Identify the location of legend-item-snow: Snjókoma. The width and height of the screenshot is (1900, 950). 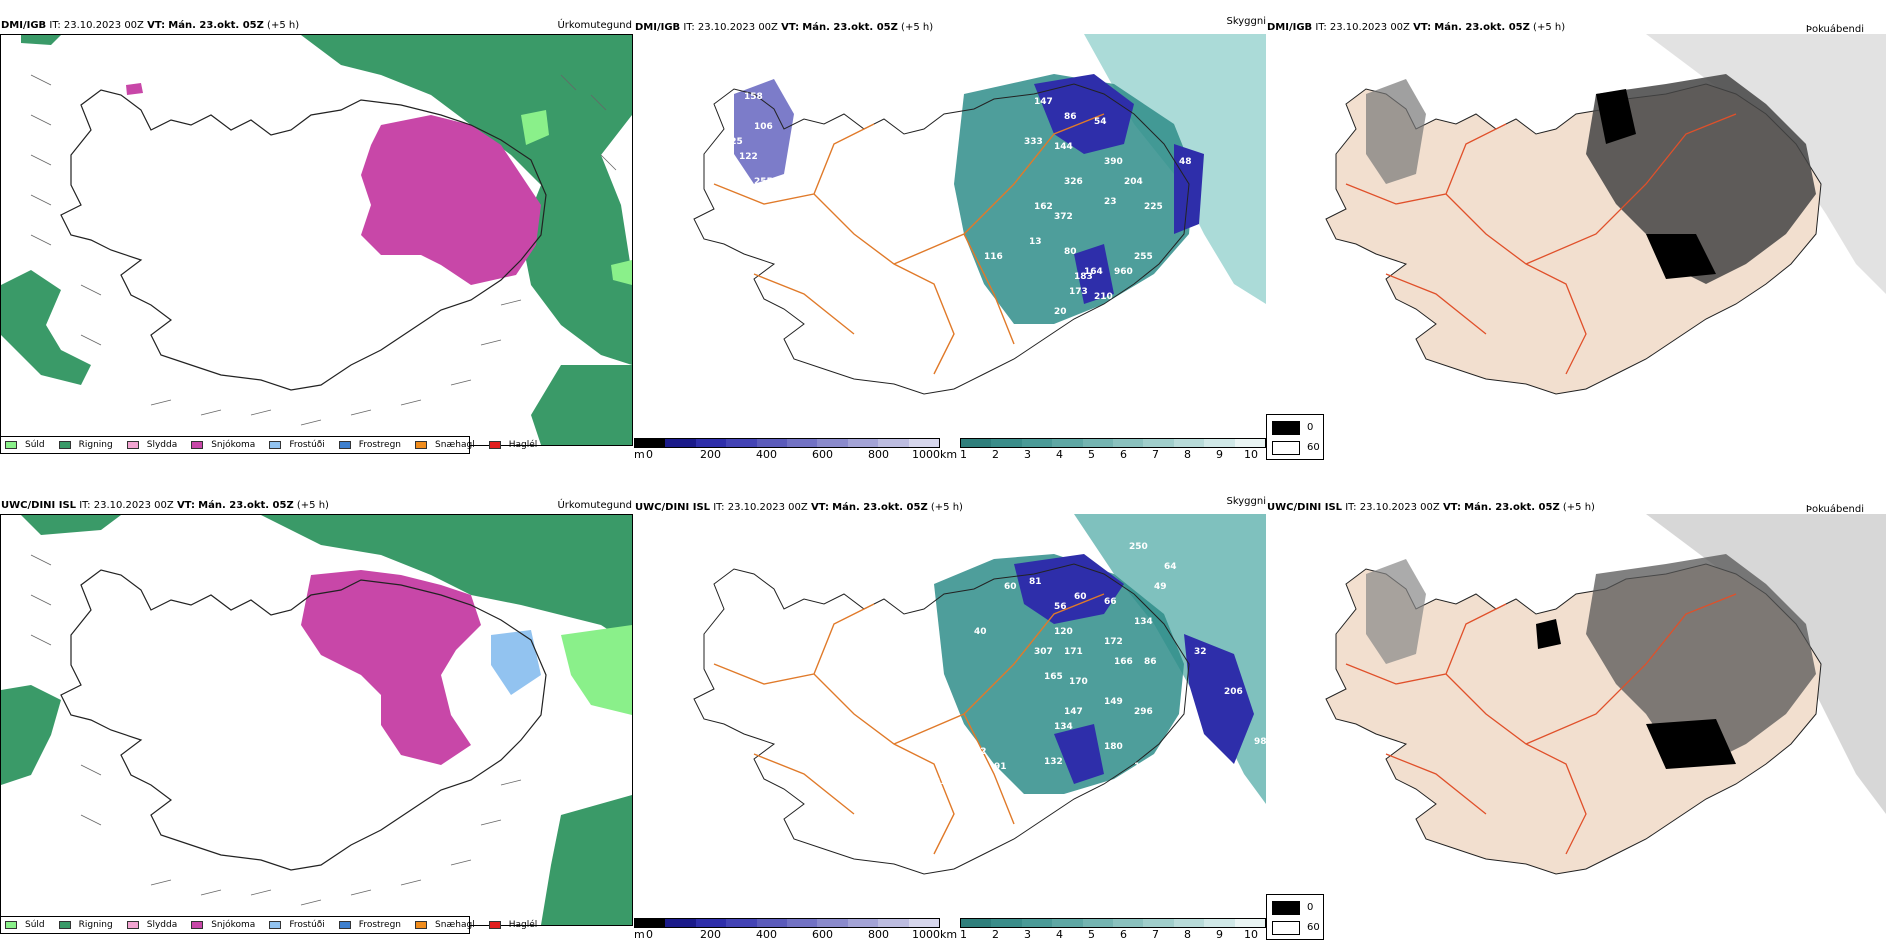
(223, 445).